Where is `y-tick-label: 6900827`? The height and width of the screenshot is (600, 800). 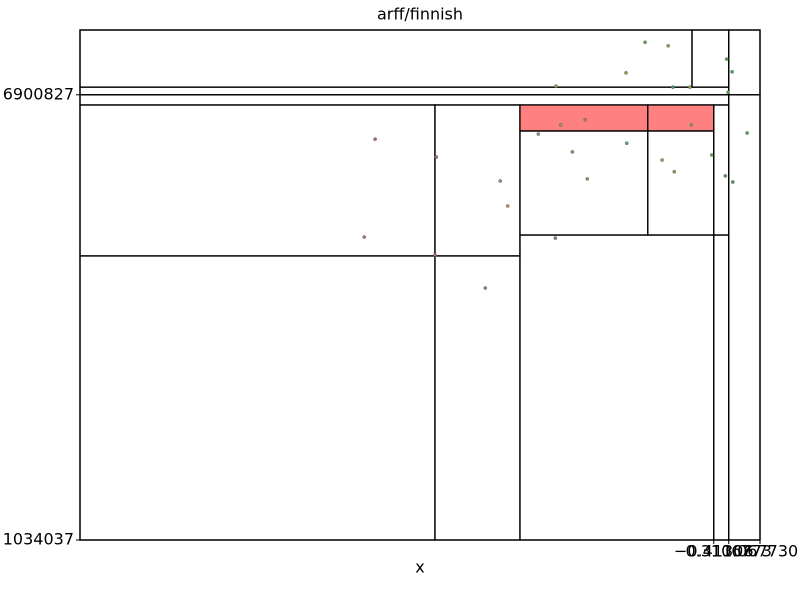 y-tick-label: 6900827 is located at coordinates (38, 93).